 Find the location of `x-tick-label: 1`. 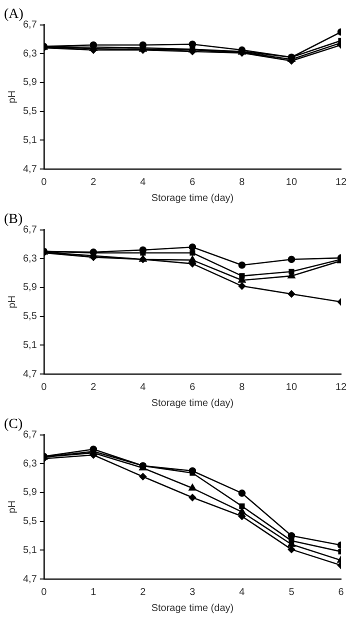

x-tick-label: 1 is located at coordinates (93, 592).